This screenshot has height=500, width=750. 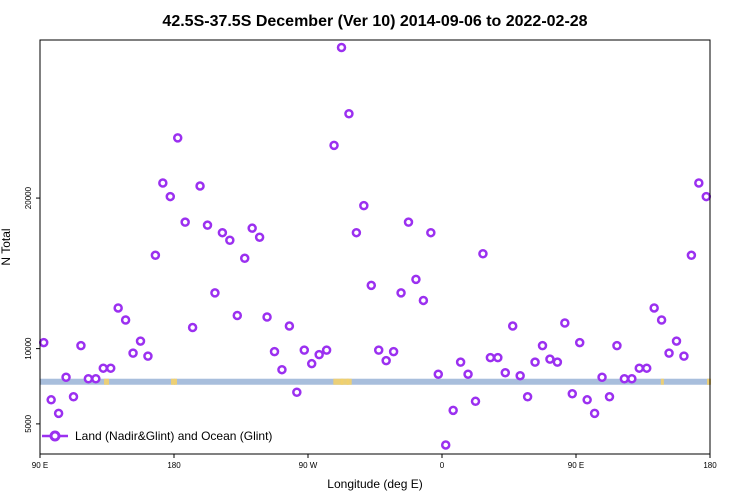 I want to click on x-tick-label-3: 0, so click(x=442, y=465).